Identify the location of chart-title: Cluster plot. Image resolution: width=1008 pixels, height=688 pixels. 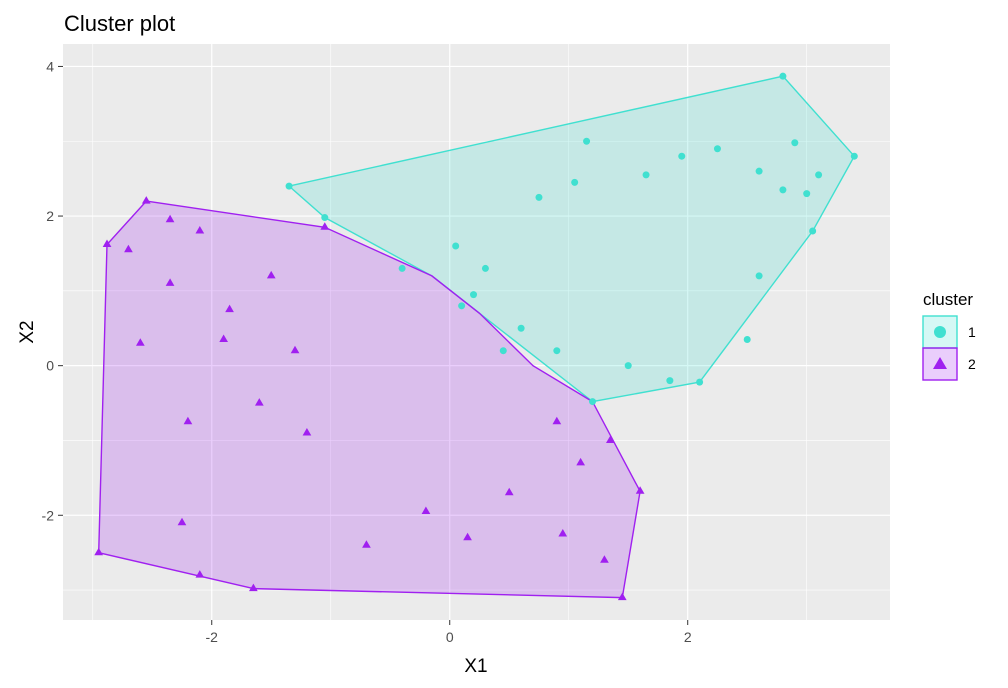
(119, 23).